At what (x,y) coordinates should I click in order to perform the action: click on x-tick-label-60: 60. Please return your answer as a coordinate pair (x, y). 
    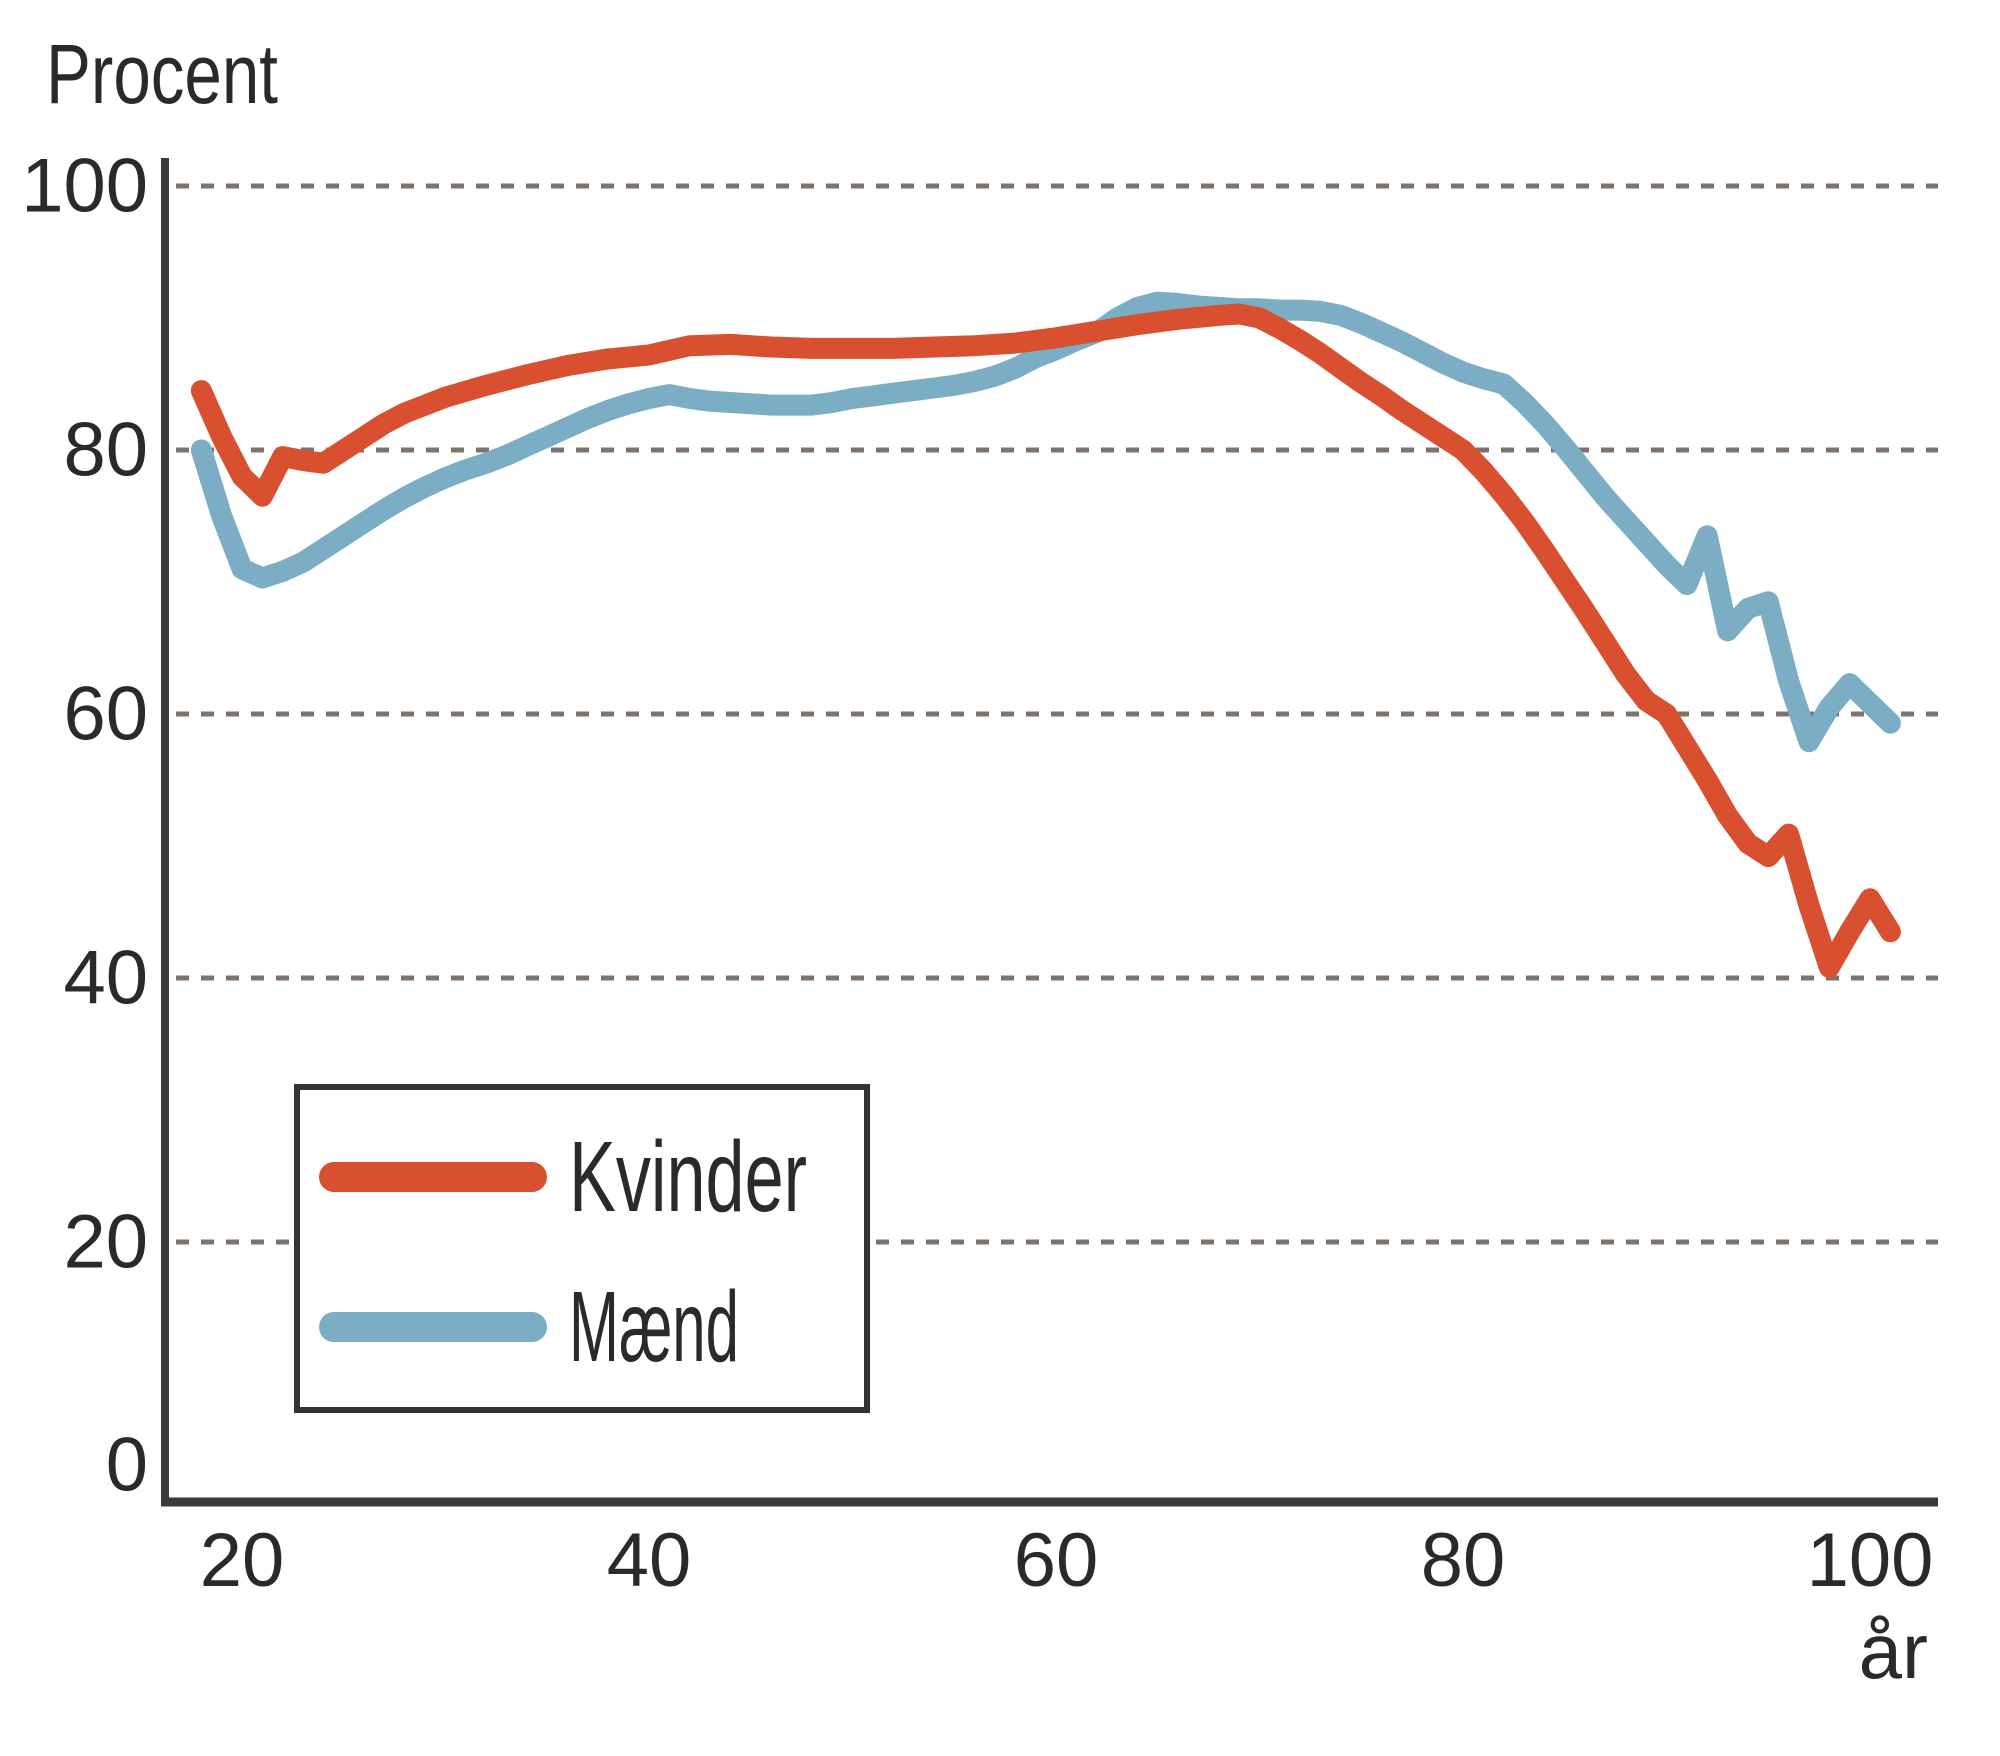
    Looking at the image, I should click on (1056, 1560).